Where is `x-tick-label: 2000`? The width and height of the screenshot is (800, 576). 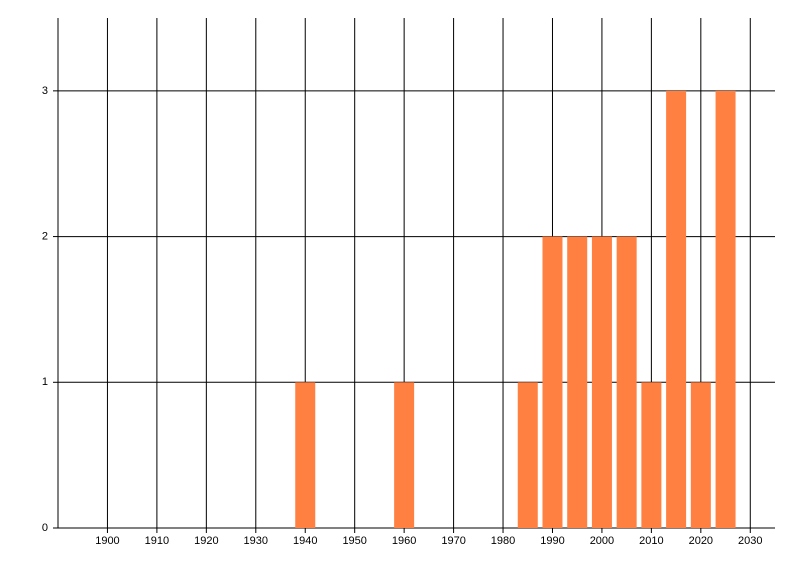
x-tick-label: 2000 is located at coordinates (602, 541).